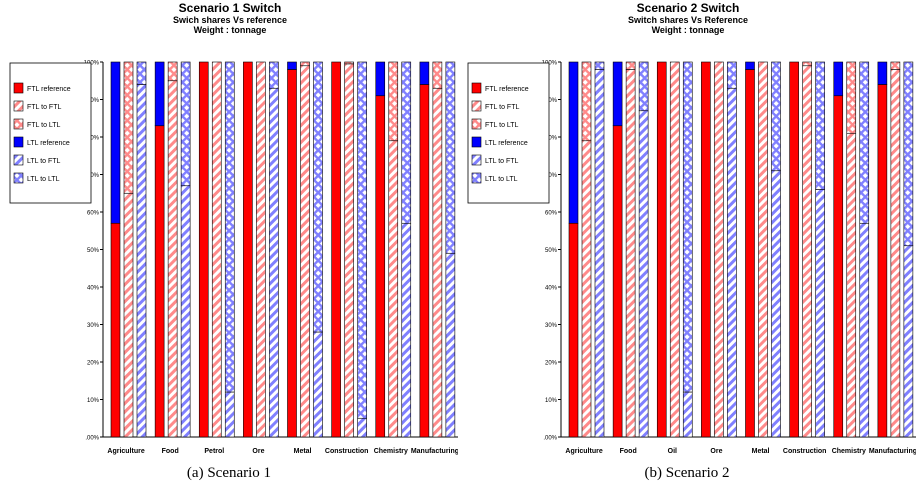 Image resolution: width=916 pixels, height=495 pixels. I want to click on bar-manufacturing-ltl-reference, so click(882, 73).